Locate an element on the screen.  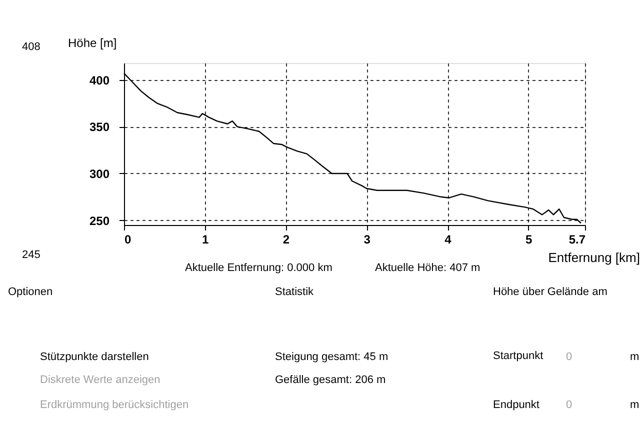
x-tick-label: 1 is located at coordinates (206, 239).